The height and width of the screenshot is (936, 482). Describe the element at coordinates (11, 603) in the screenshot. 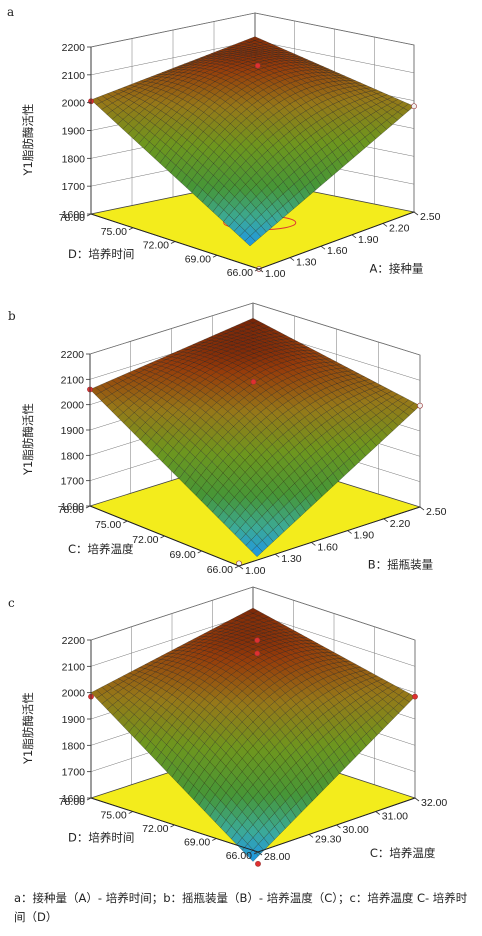

I see `panel-label: c` at that location.